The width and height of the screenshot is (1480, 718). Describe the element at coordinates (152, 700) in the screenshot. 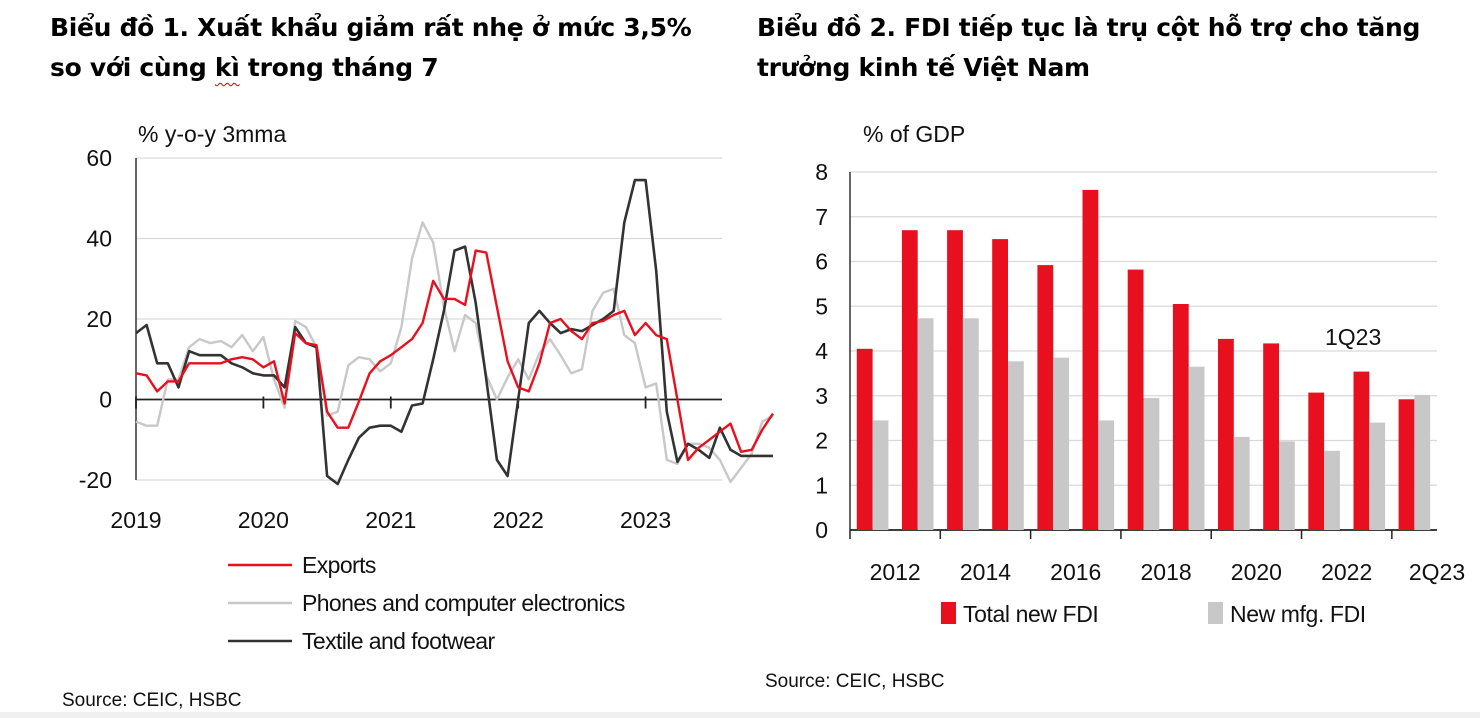

I see `chart1-source: Source: CEIC, HSBC` at that location.